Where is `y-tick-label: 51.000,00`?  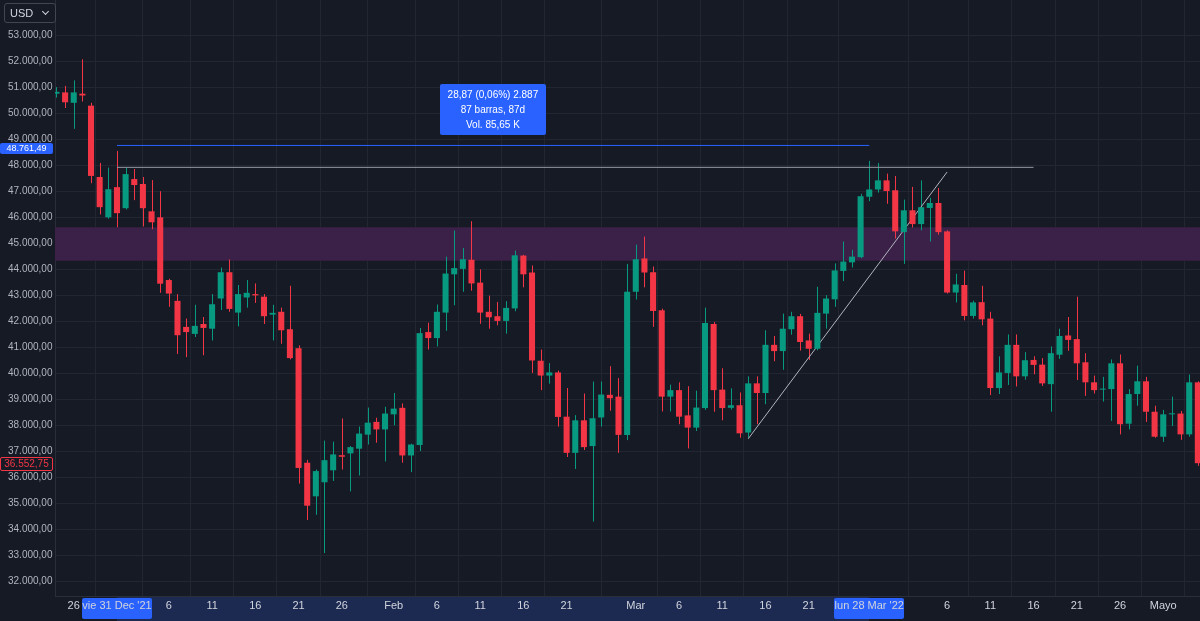 y-tick-label: 51.000,00 is located at coordinates (30, 86).